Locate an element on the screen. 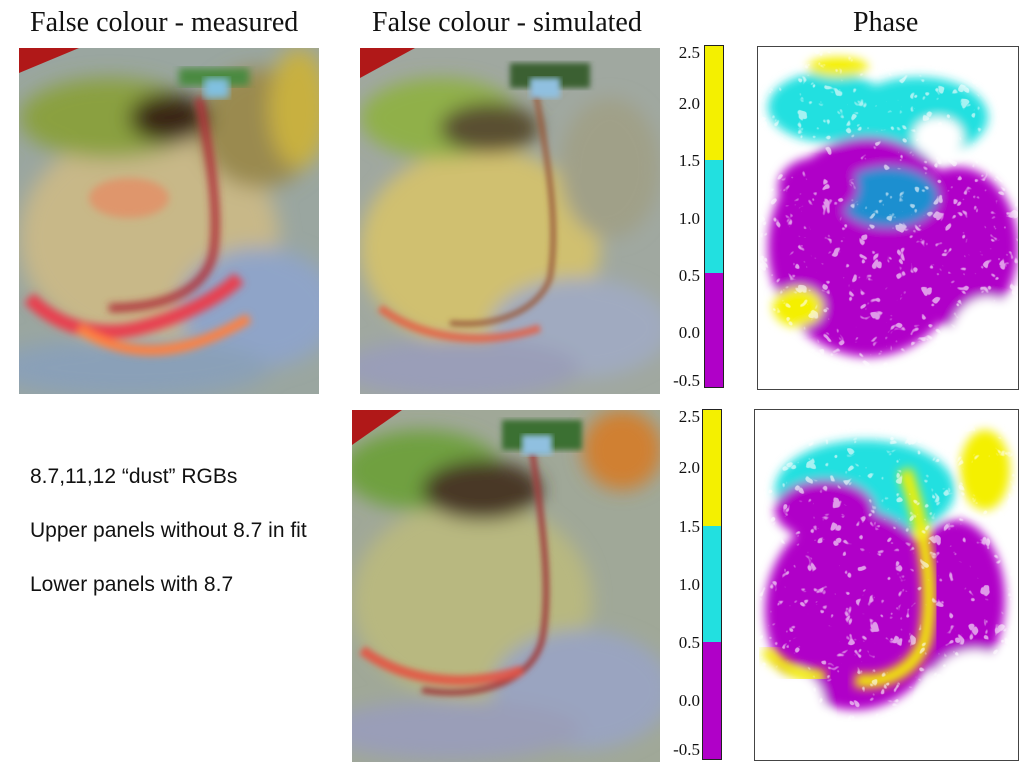 This screenshot has width=1024, height=768. phase-lower-image is located at coordinates (886, 585).